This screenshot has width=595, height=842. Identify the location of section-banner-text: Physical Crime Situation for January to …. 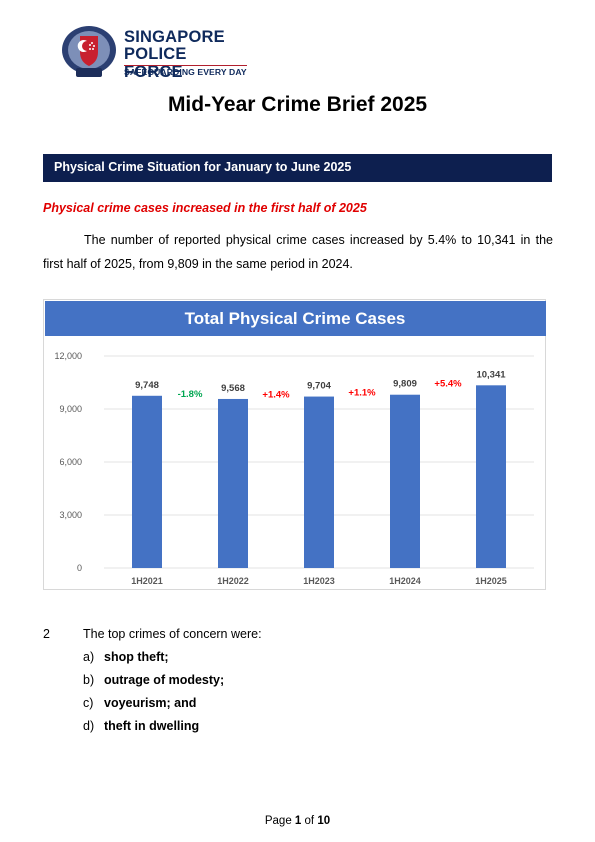
(203, 167).